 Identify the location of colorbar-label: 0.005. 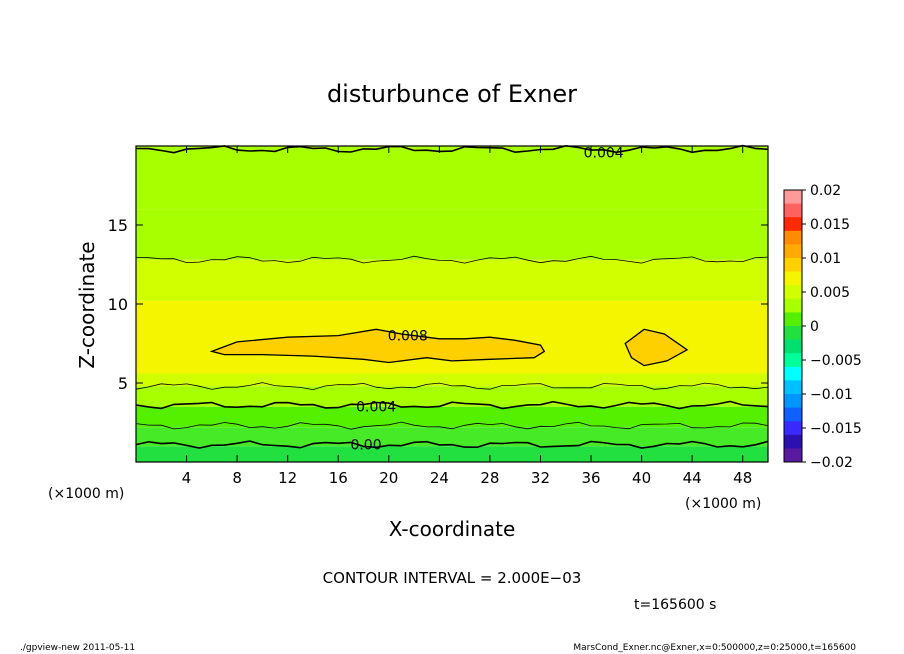
(830, 293).